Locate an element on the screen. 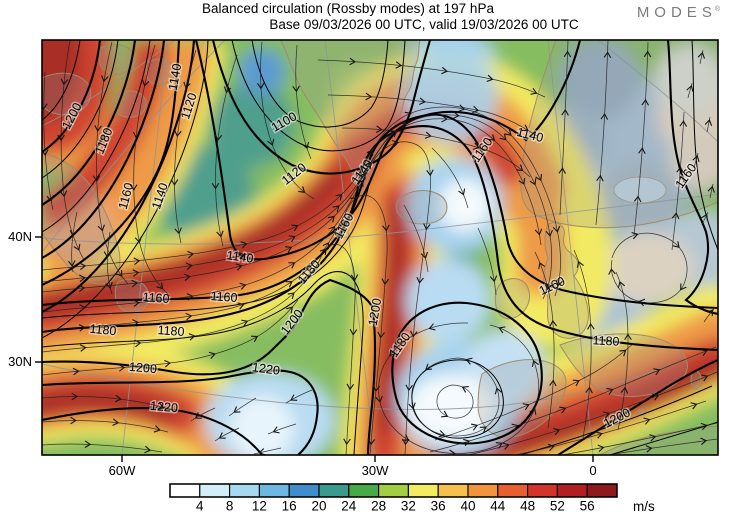  lat-label-30n: 30N is located at coordinates (20, 361).